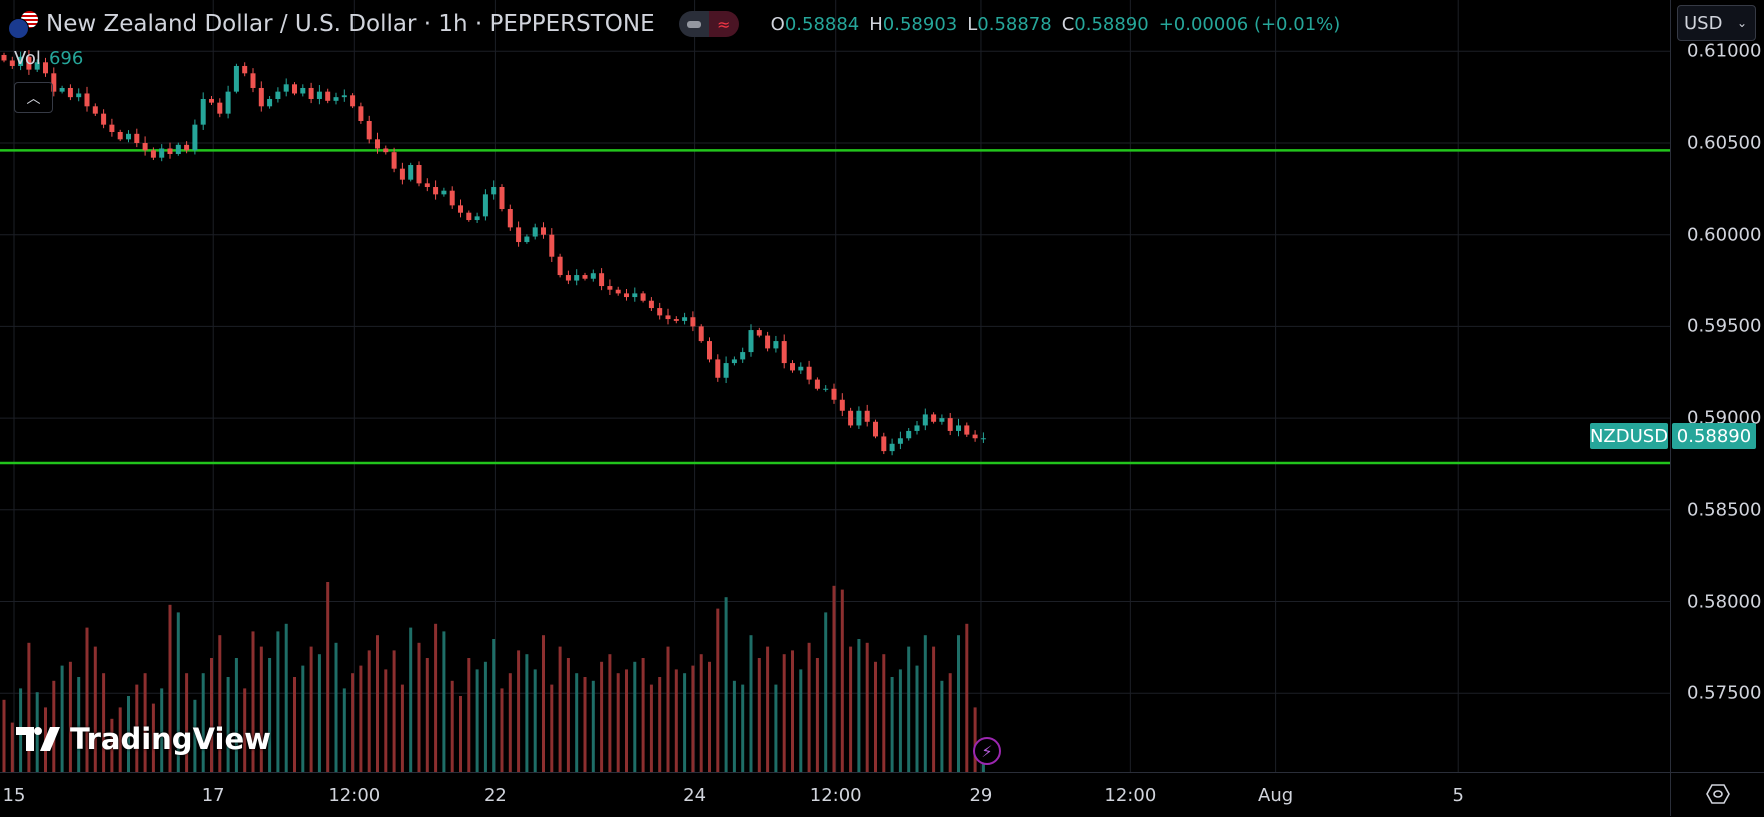  Describe the element at coordinates (1724, 143) in the screenshot. I see `price-tick-label: 0.60500` at that location.